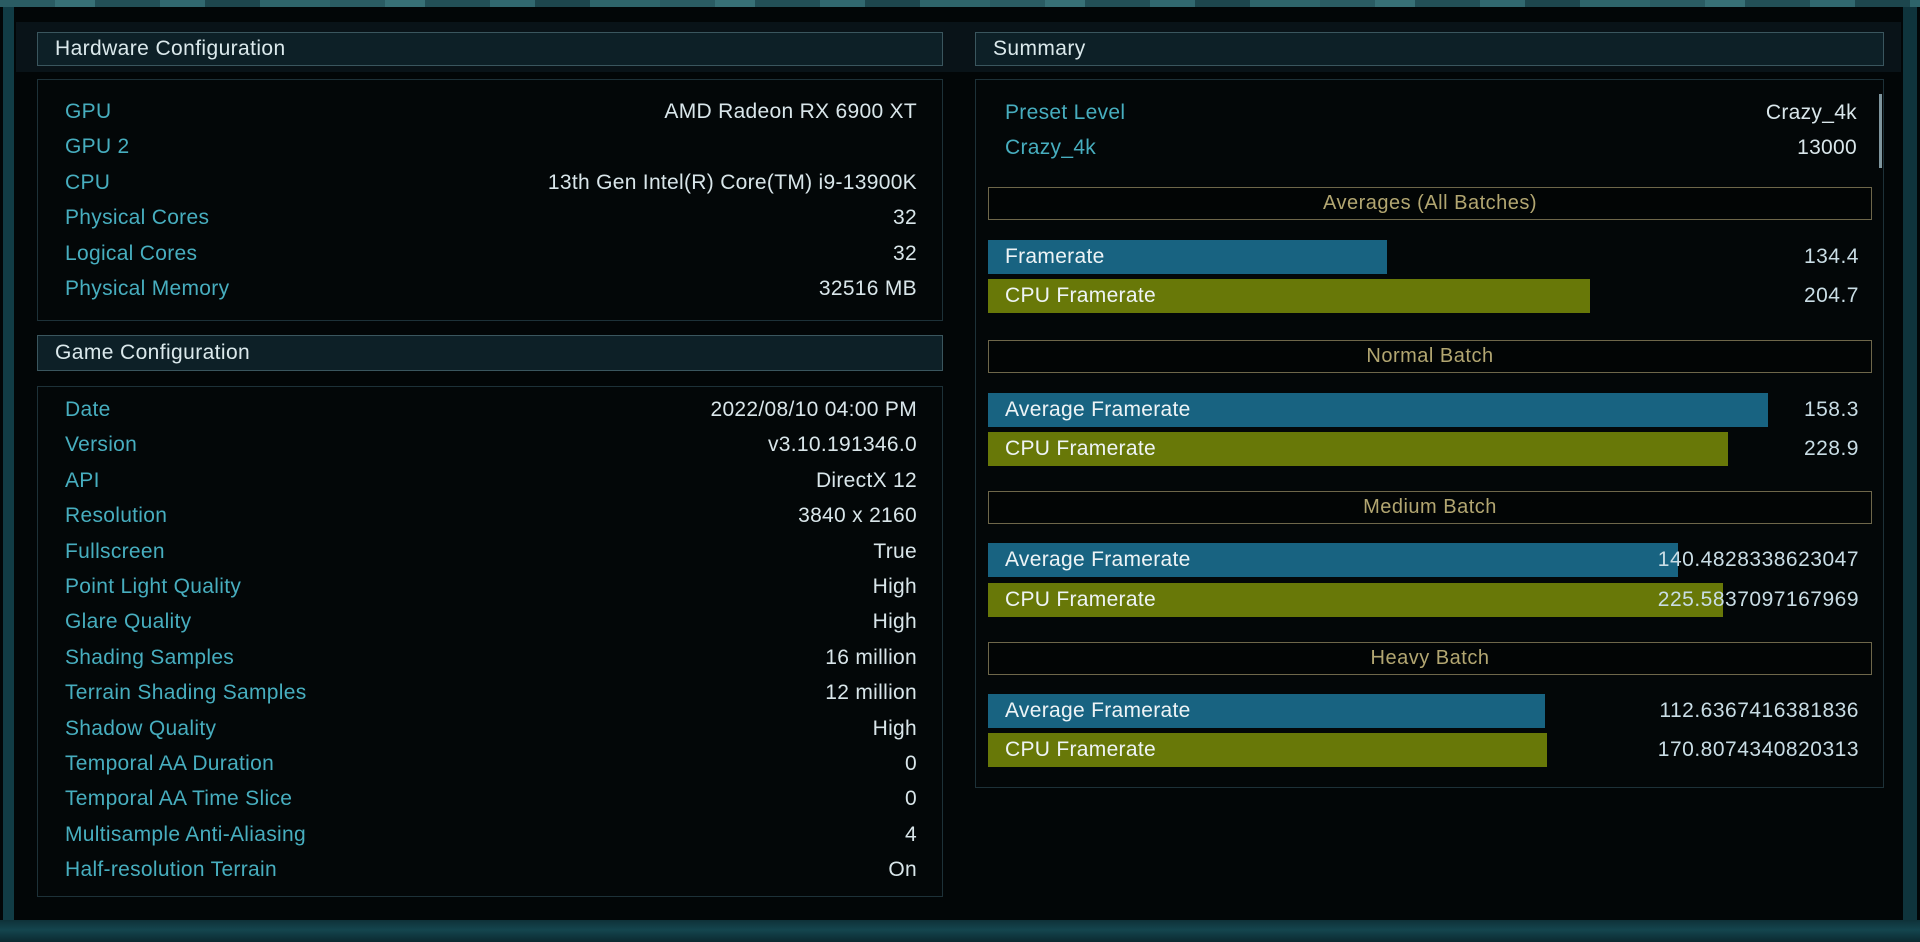 This screenshot has height=942, width=1920. I want to click on config-row: Half-resolution Terrain On, so click(490, 869).